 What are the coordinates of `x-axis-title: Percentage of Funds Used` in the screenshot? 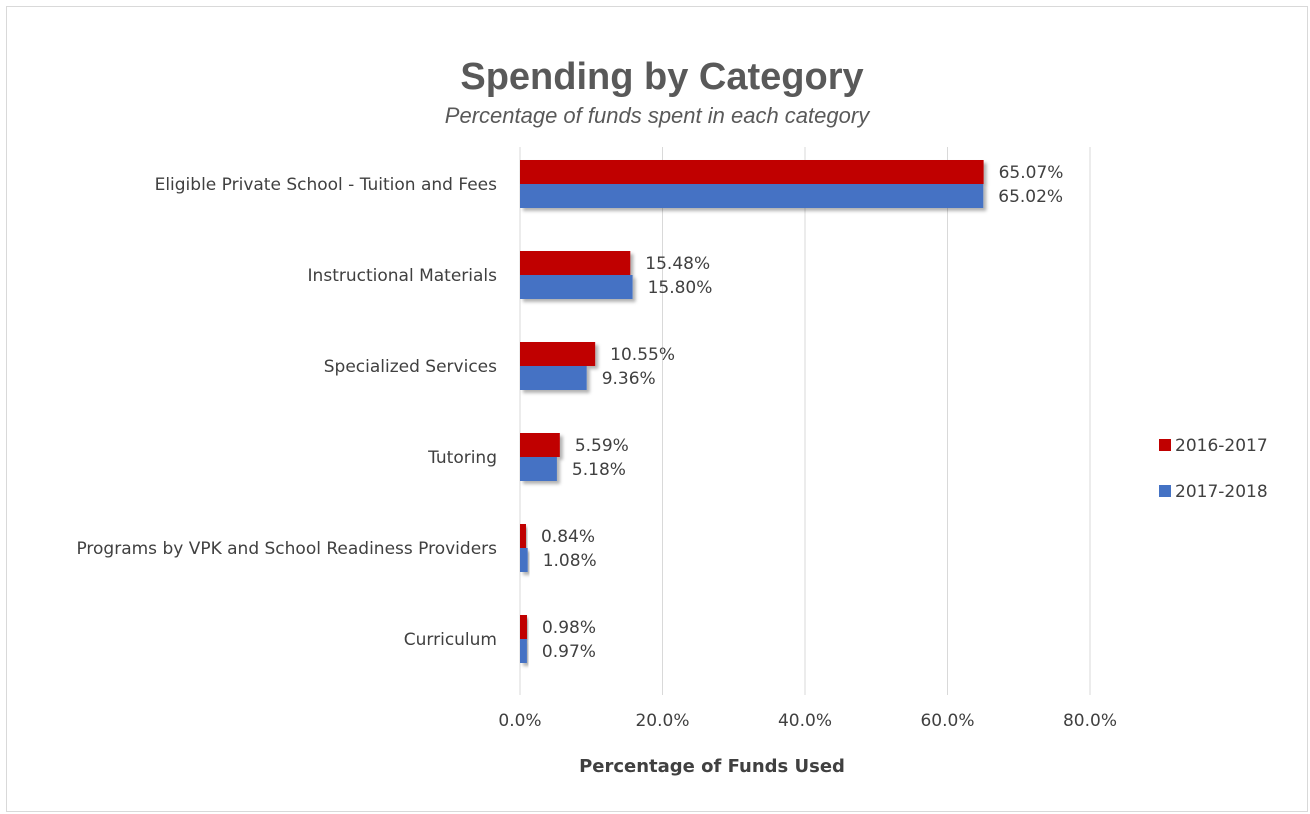 It's located at (712, 766).